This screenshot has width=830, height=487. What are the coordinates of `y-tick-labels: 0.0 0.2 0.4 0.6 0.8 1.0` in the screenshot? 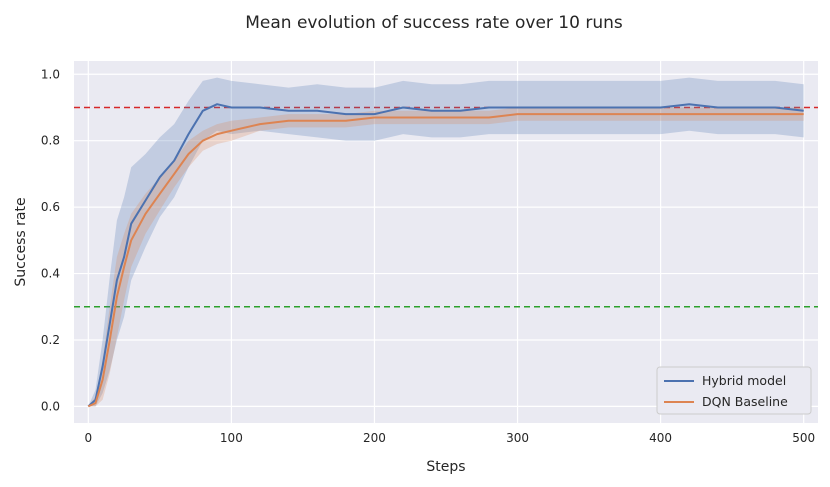 It's located at (50, 240).